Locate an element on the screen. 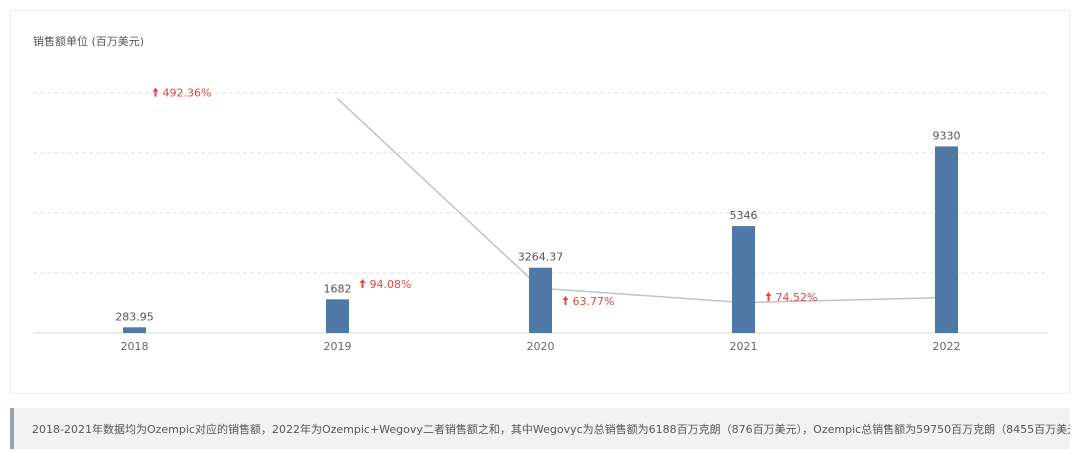  bar-2021 is located at coordinates (743, 279).